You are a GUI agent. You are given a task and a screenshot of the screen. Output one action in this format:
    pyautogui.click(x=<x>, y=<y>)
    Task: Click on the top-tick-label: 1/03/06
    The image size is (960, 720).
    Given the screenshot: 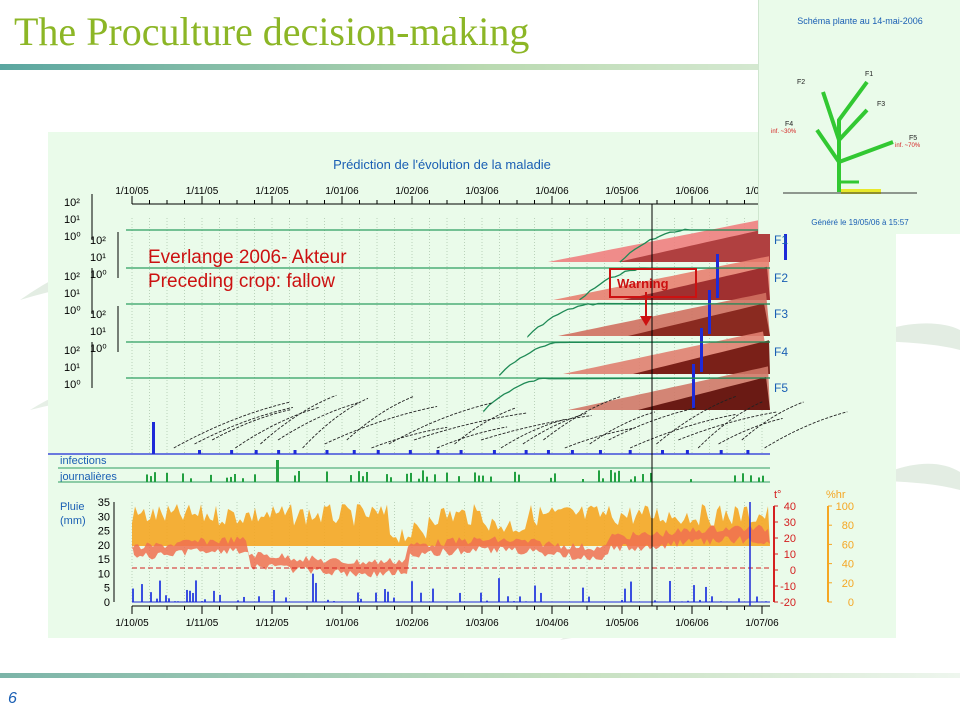 What is the action you would take?
    pyautogui.click(x=482, y=191)
    